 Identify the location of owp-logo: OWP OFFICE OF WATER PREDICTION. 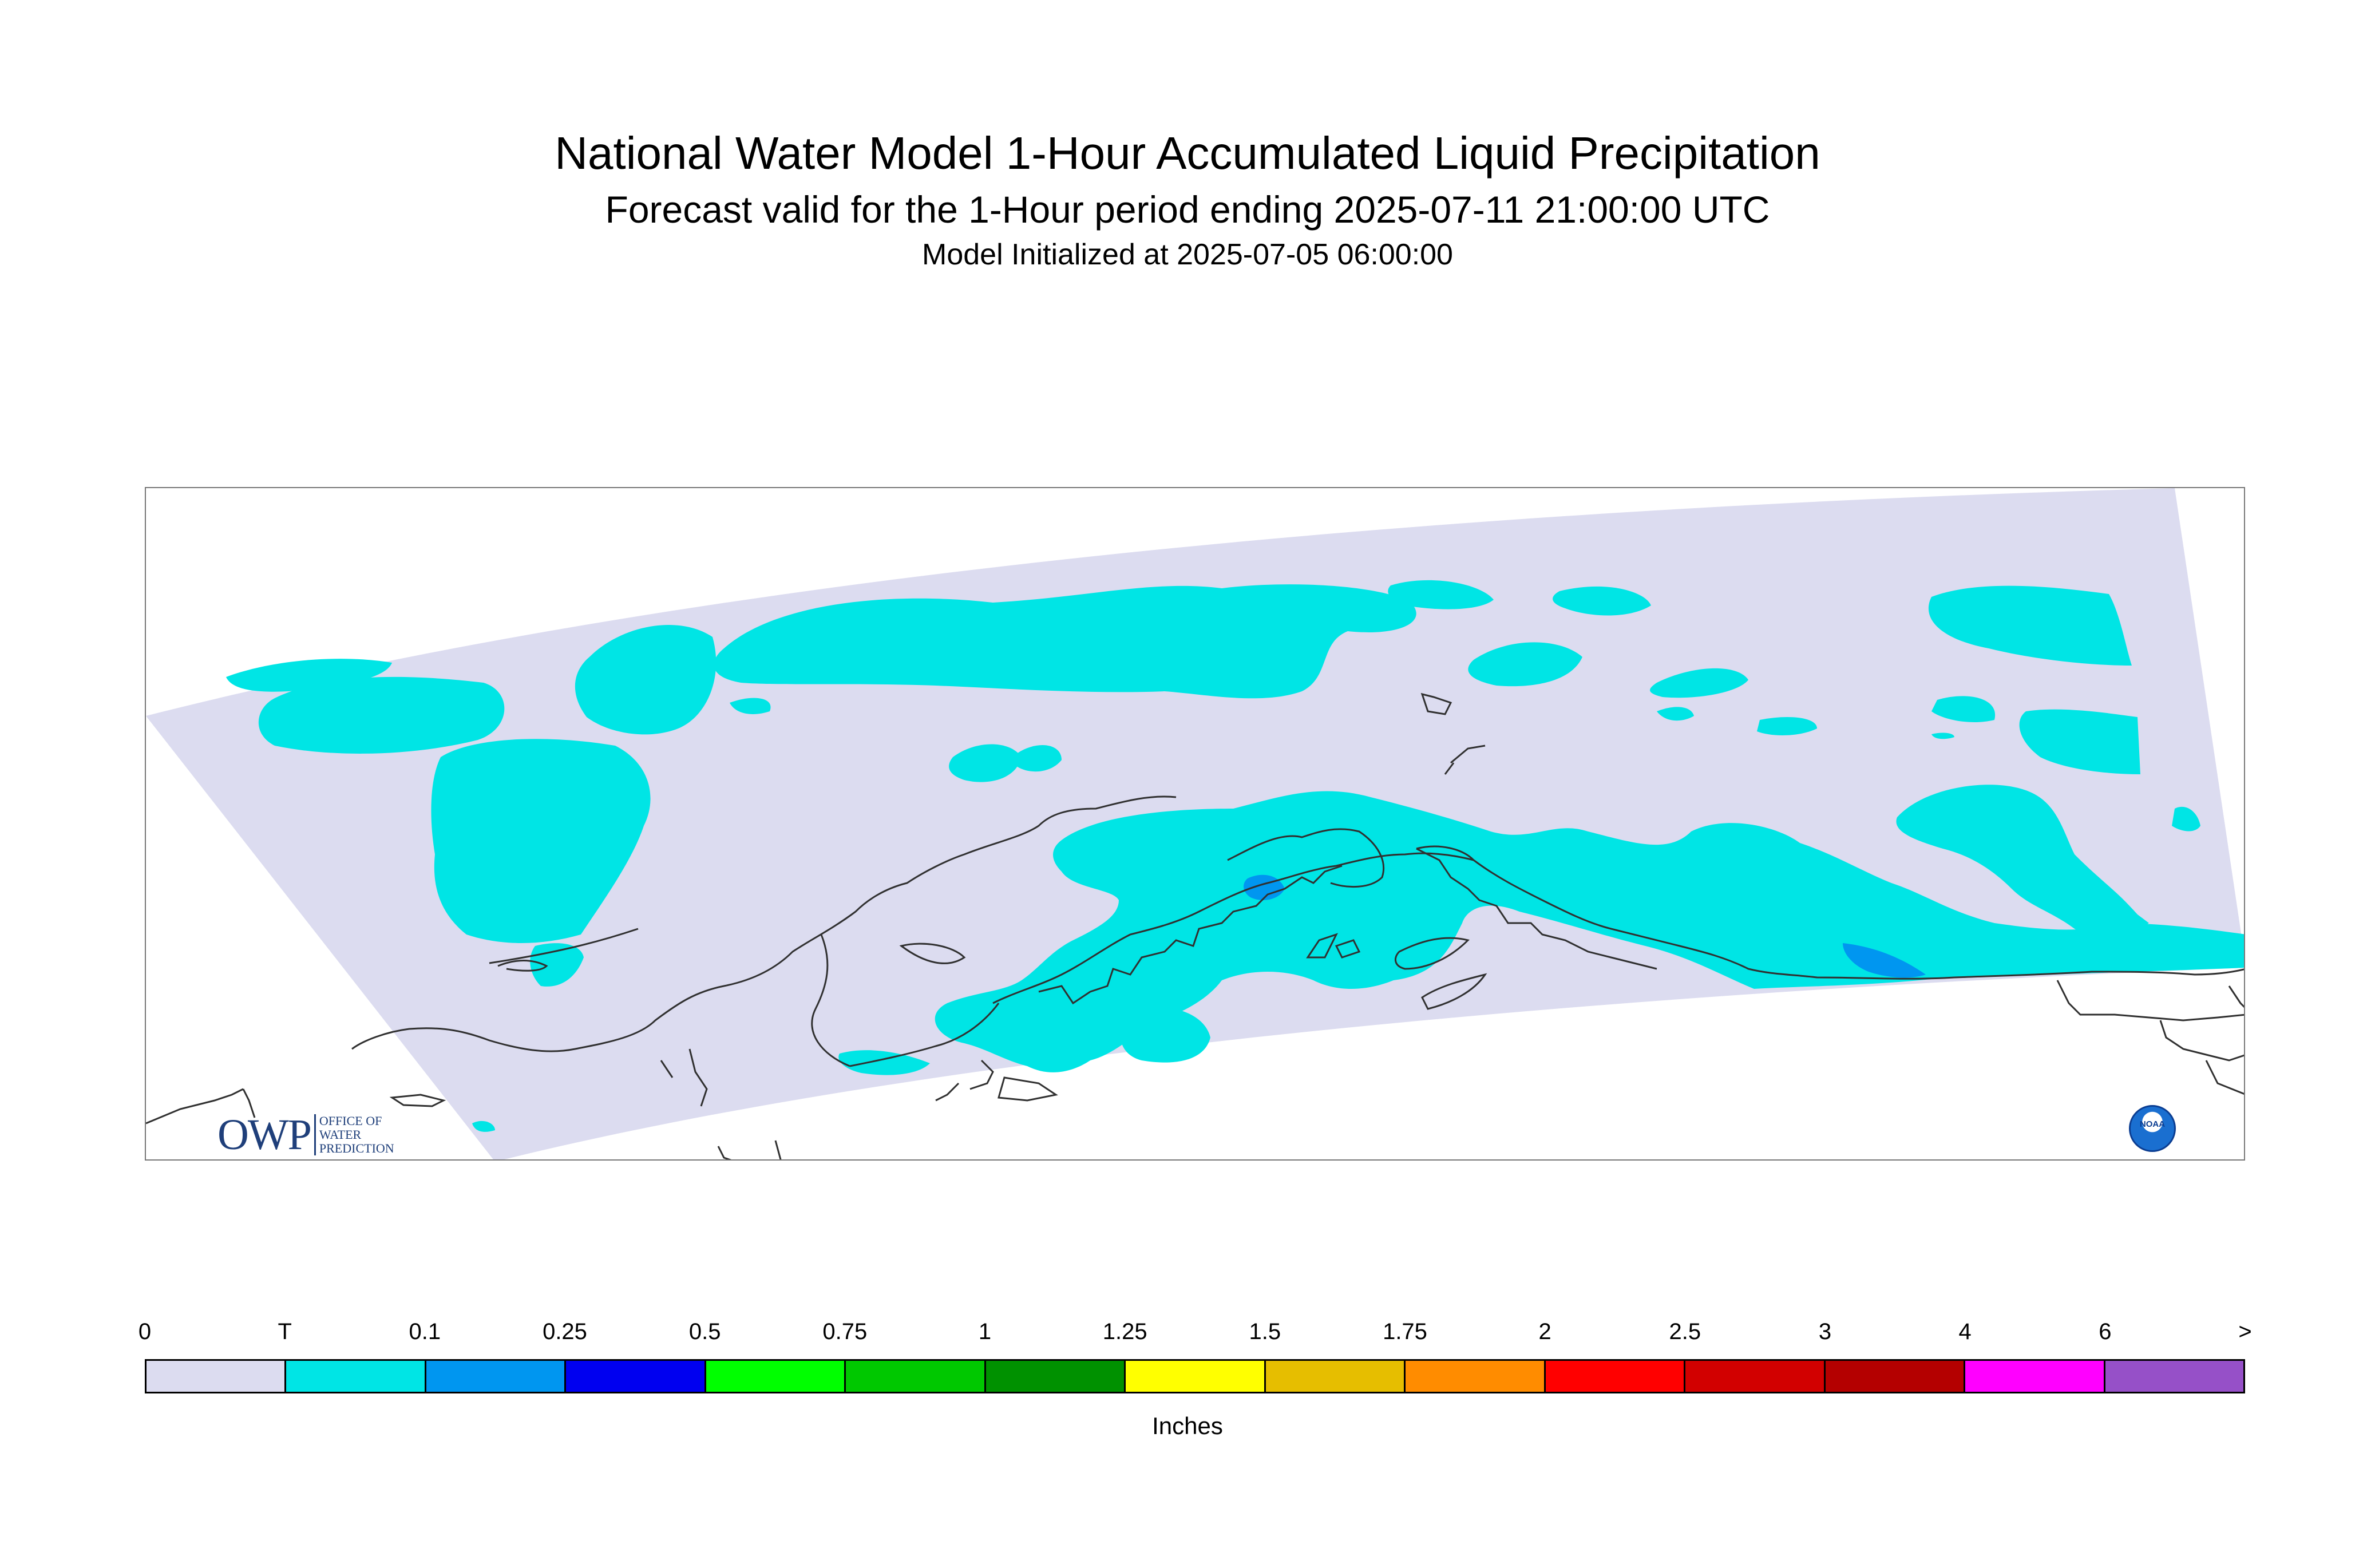
(305, 1135).